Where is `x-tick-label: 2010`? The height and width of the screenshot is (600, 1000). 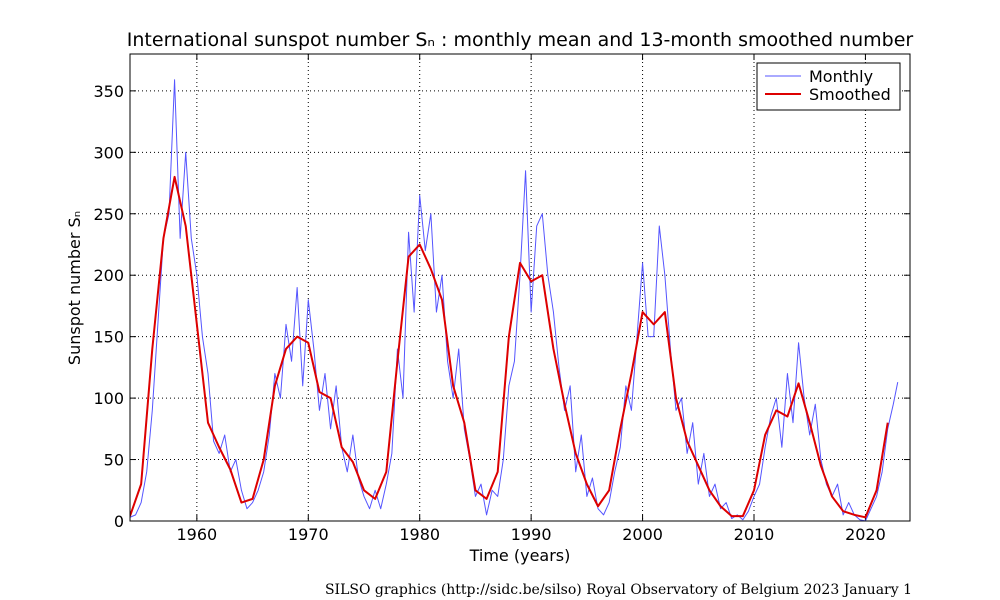 x-tick-label: 2010 is located at coordinates (754, 534).